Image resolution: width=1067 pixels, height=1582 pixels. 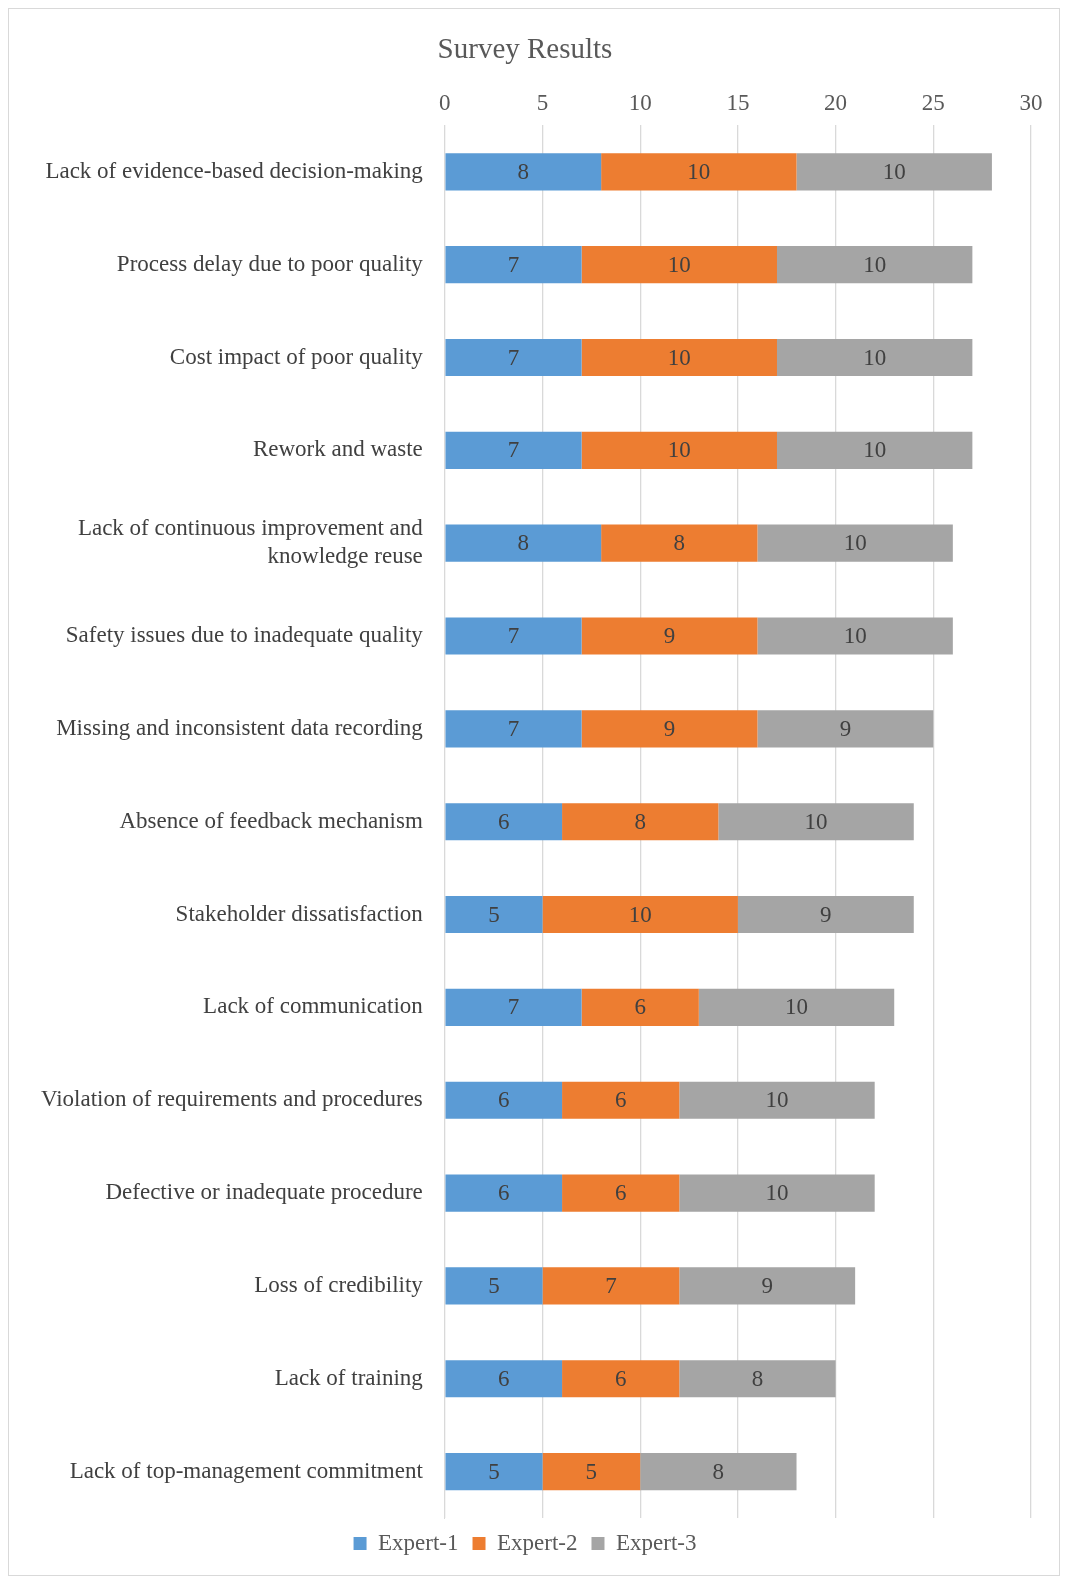 What do you see at coordinates (349, 1377) in the screenshot?
I see `y-tick-label: Lack of training` at bounding box center [349, 1377].